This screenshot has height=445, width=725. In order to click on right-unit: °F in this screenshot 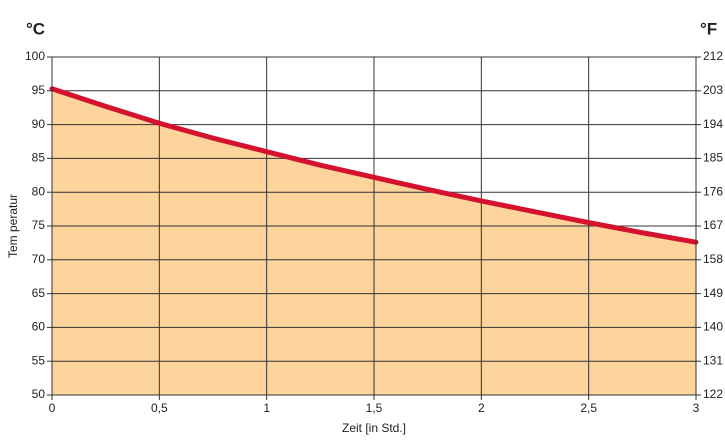, I will do `click(708, 28)`.